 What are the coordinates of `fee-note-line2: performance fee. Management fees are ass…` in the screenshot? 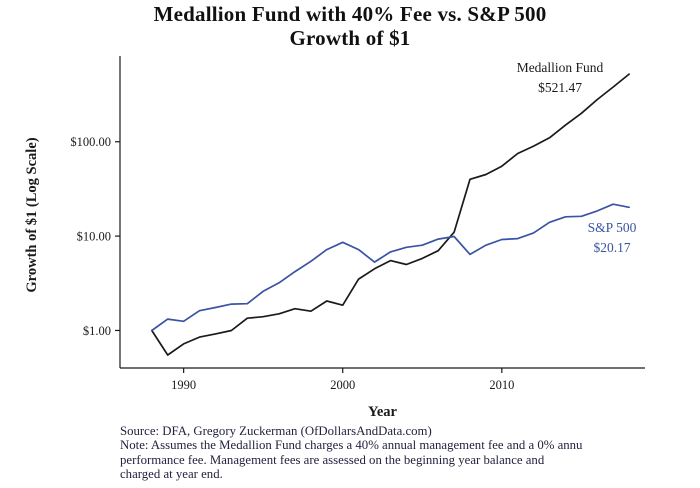 It's located at (332, 459).